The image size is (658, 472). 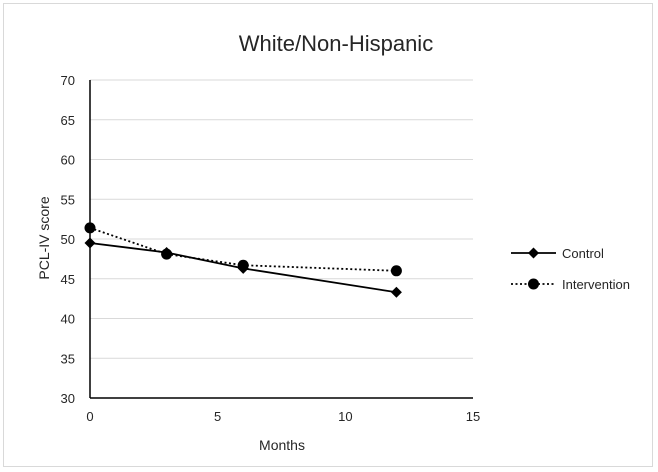 I want to click on legend-item-intervention: Intervention, so click(x=570, y=284).